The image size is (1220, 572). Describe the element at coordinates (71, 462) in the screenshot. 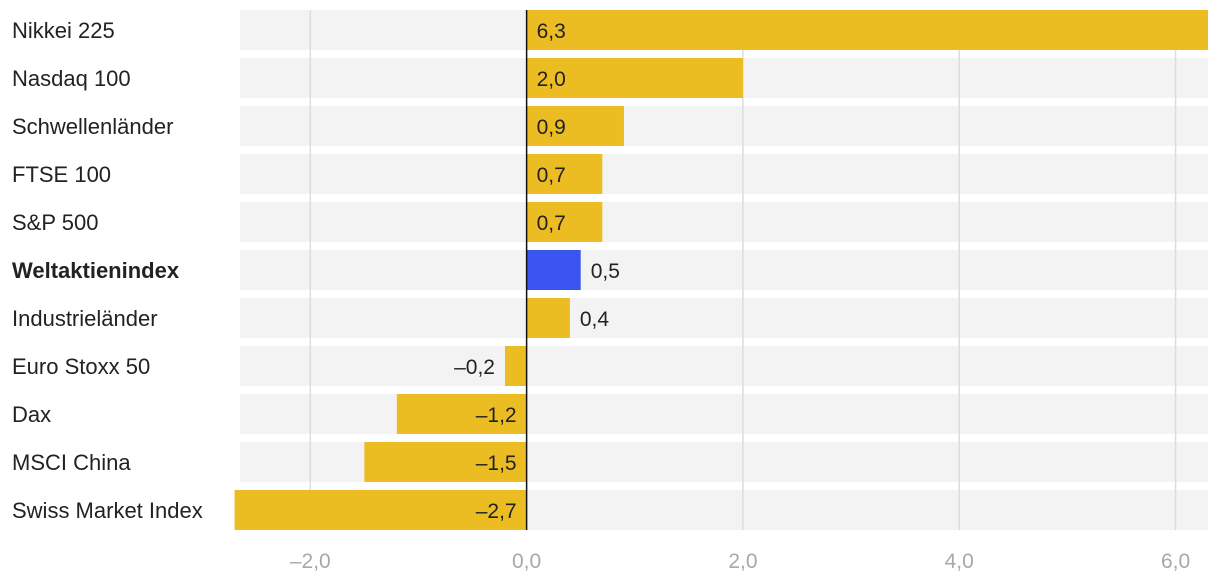

I see `category-label: MSCI China` at that location.